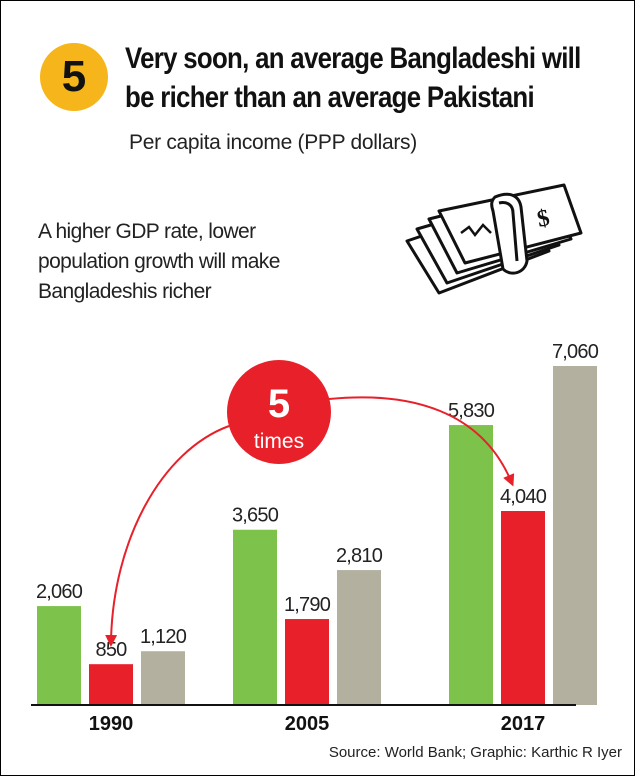 The image size is (635, 776). What do you see at coordinates (471, 411) in the screenshot?
I see `value-label-2017-series-1: 5,830` at bounding box center [471, 411].